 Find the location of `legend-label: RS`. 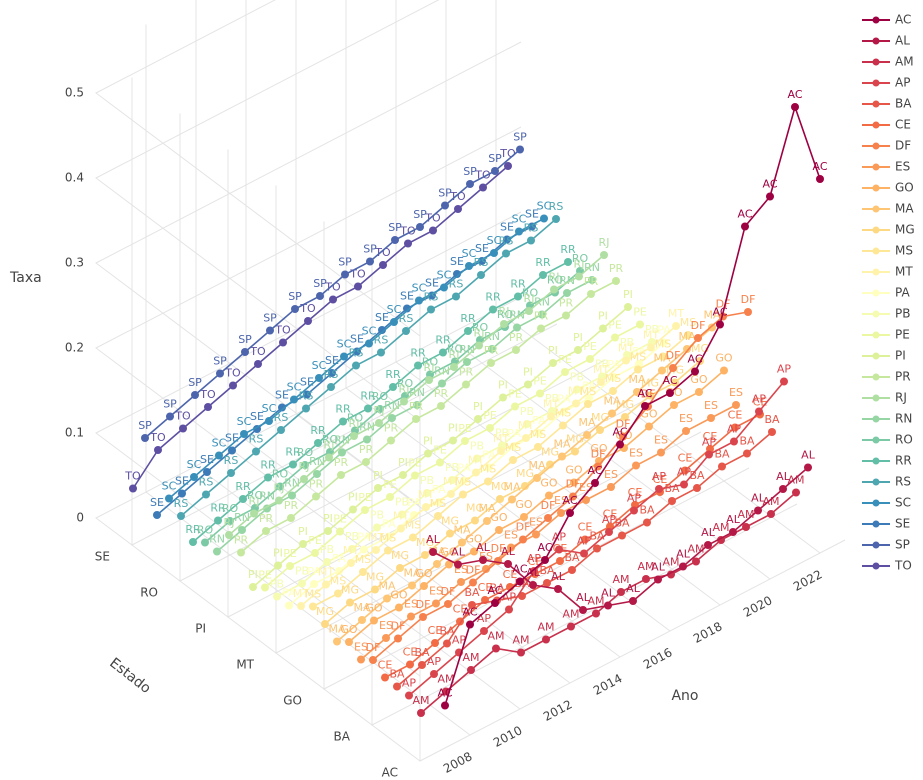

legend-label: RS is located at coordinates (903, 482).